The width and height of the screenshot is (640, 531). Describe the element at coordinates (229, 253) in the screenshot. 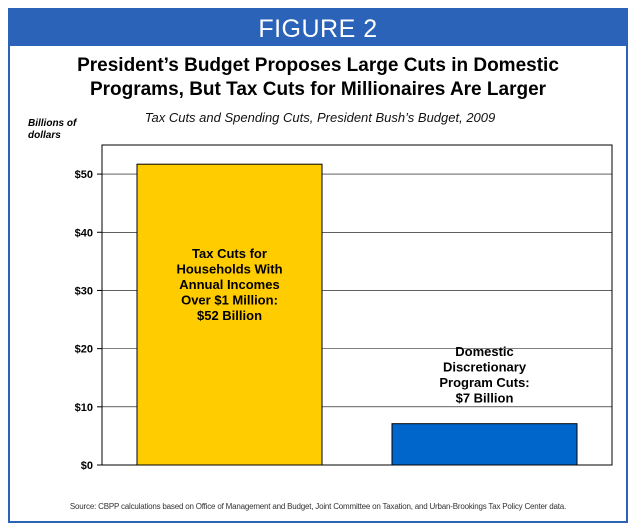

I see `bar-1-label-line: Tax Cuts for` at that location.